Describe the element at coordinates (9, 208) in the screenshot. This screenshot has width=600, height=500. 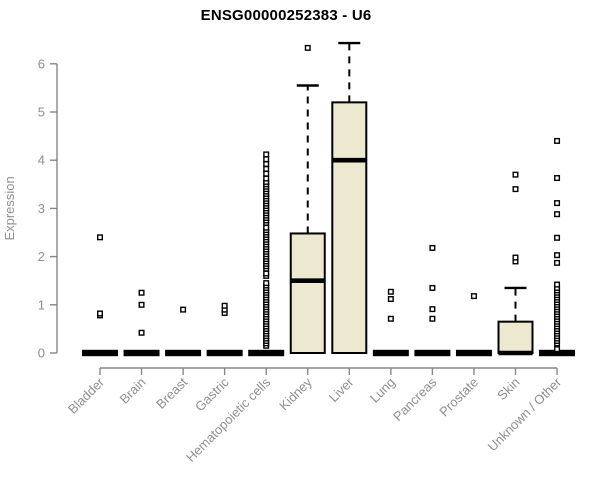
I see `y-axis-title: Expression` at that location.